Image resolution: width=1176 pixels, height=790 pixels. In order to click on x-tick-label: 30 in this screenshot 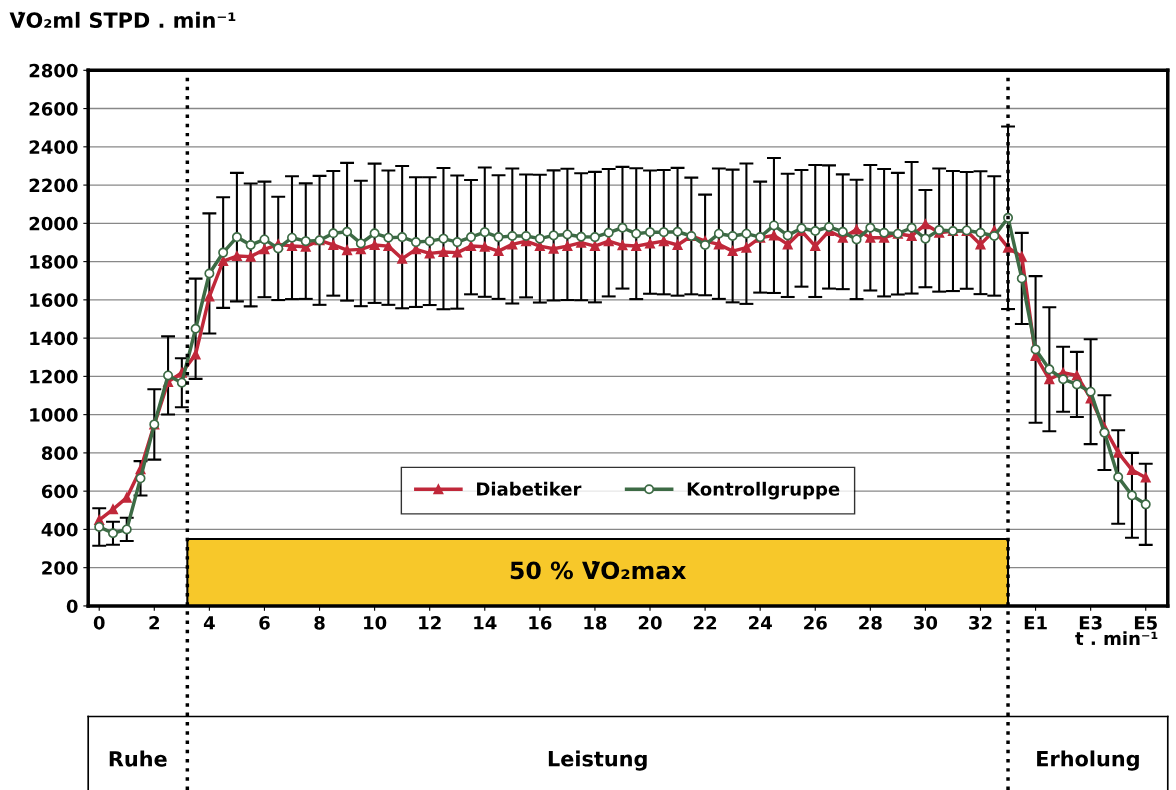, I will do `click(926, 622)`.